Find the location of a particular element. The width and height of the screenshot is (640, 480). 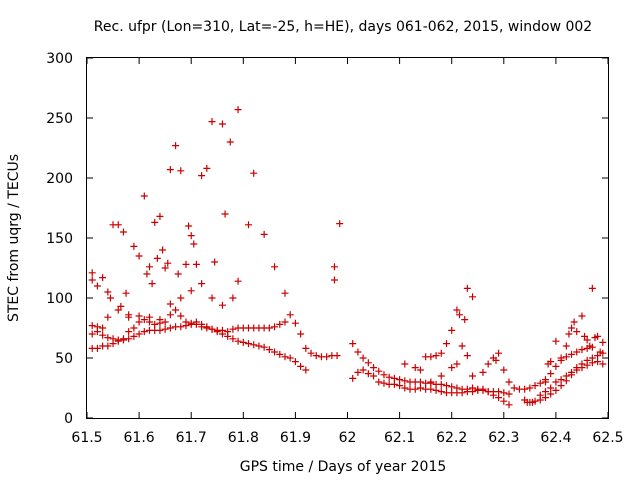

x-tick-label: 61.5 is located at coordinates (86, 438).